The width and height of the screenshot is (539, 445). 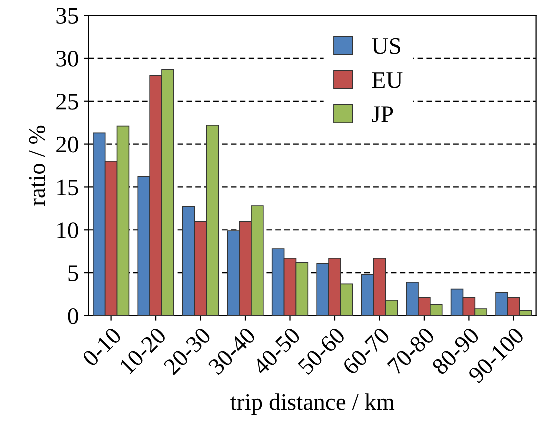 I want to click on y-tick-label: 15, so click(x=68, y=188).